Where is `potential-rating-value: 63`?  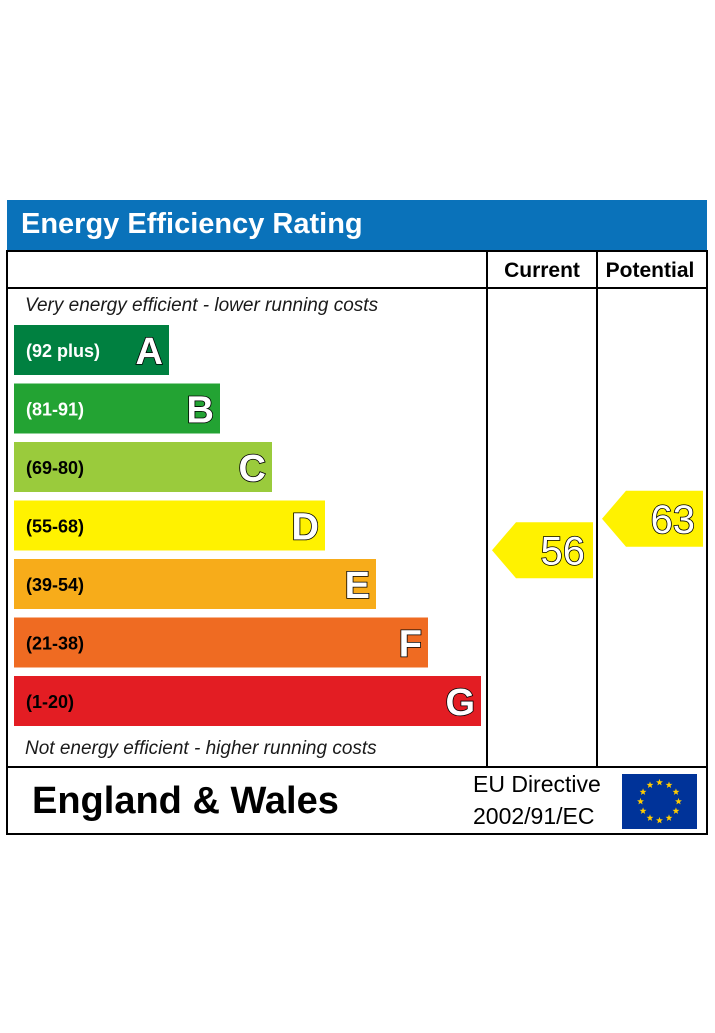
potential-rating-value: 63 is located at coordinates (673, 520).